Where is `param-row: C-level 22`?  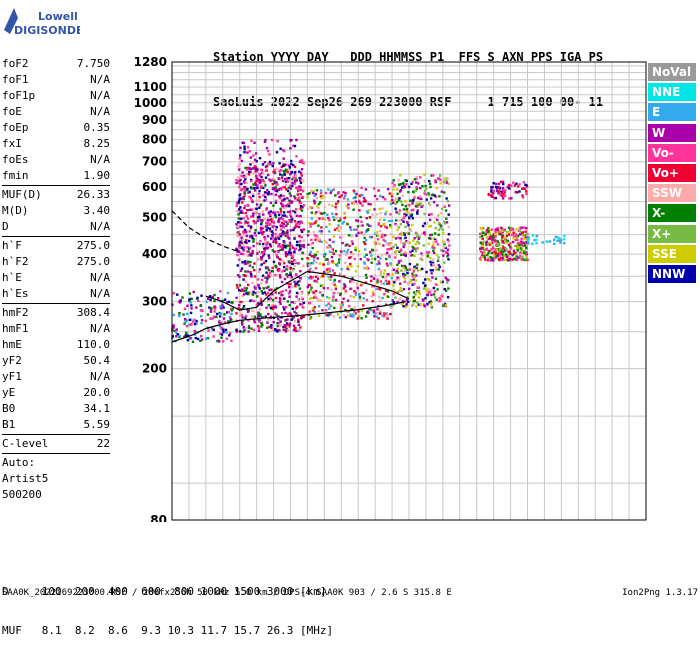
param-row: C-level 22 is located at coordinates (56, 444).